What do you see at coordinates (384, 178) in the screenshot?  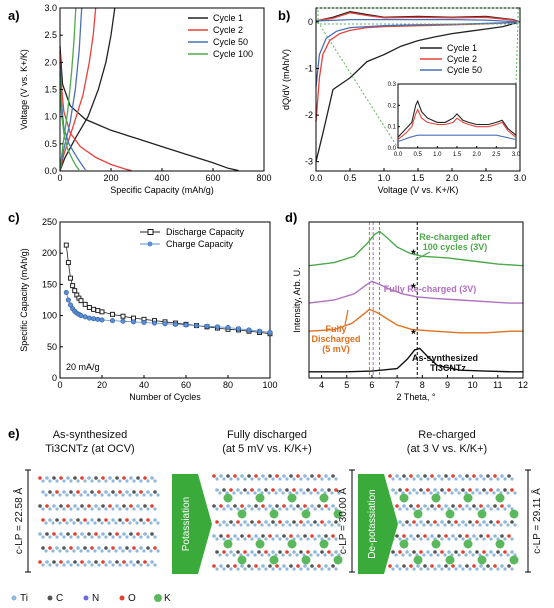 I see `panel-b-xtick-label: 1.0` at bounding box center [384, 178].